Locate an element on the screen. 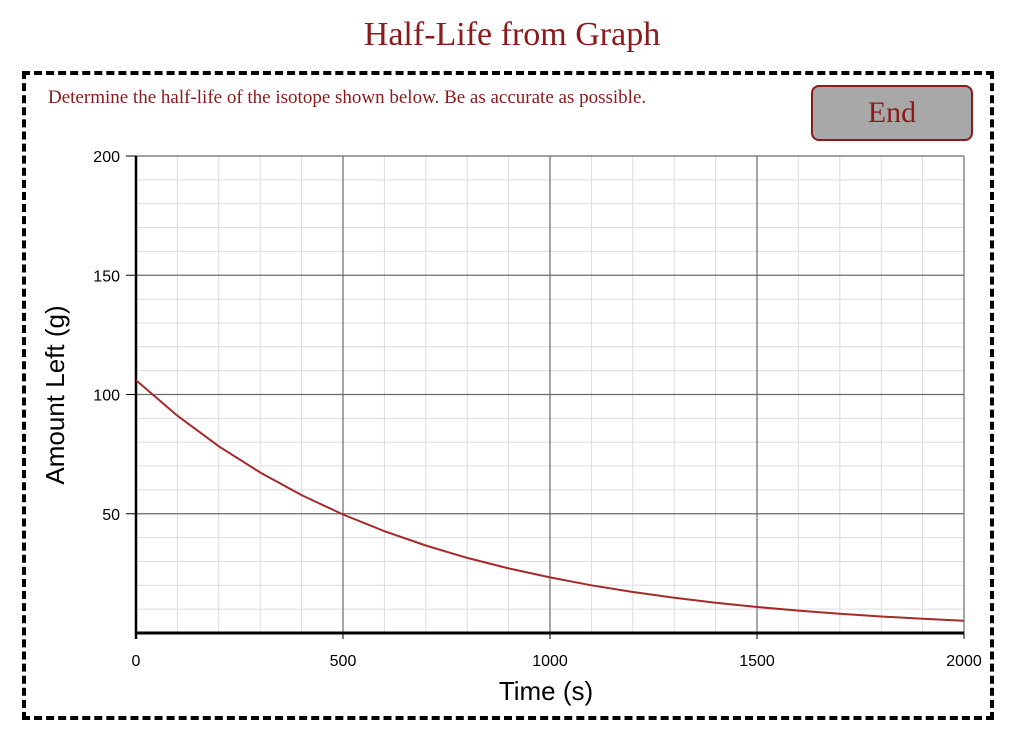  x-tick-label: 0 is located at coordinates (136, 661).